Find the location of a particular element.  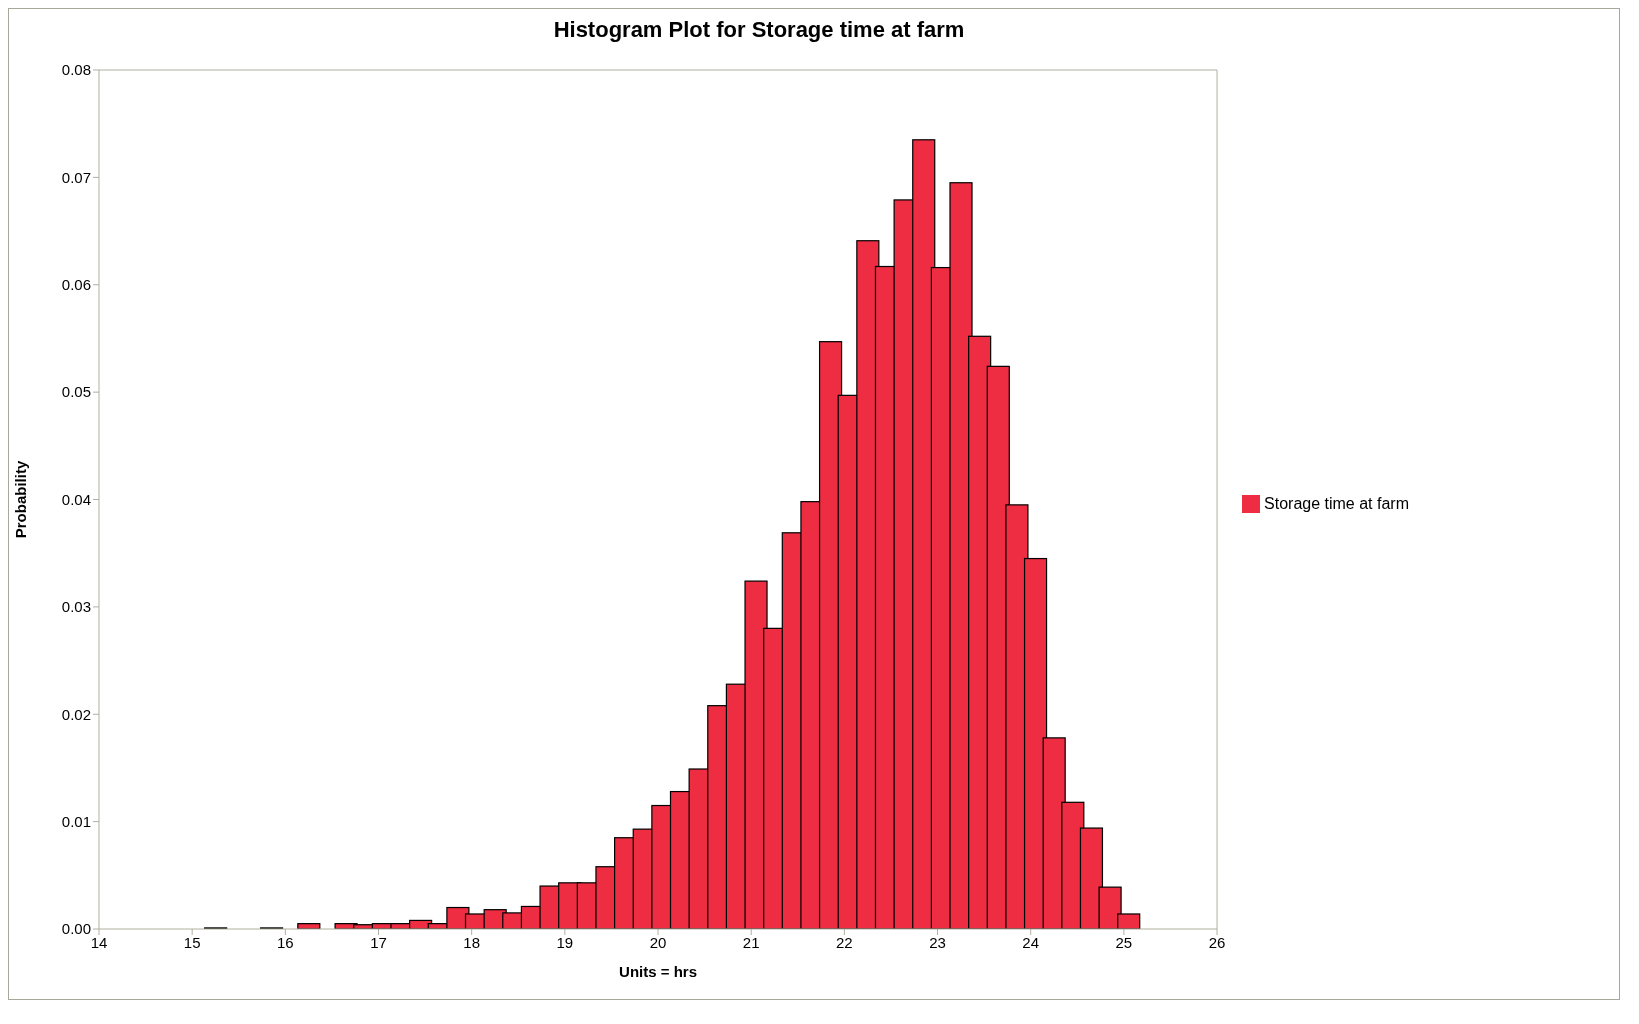

x-tick-label: 15 is located at coordinates (192, 942).